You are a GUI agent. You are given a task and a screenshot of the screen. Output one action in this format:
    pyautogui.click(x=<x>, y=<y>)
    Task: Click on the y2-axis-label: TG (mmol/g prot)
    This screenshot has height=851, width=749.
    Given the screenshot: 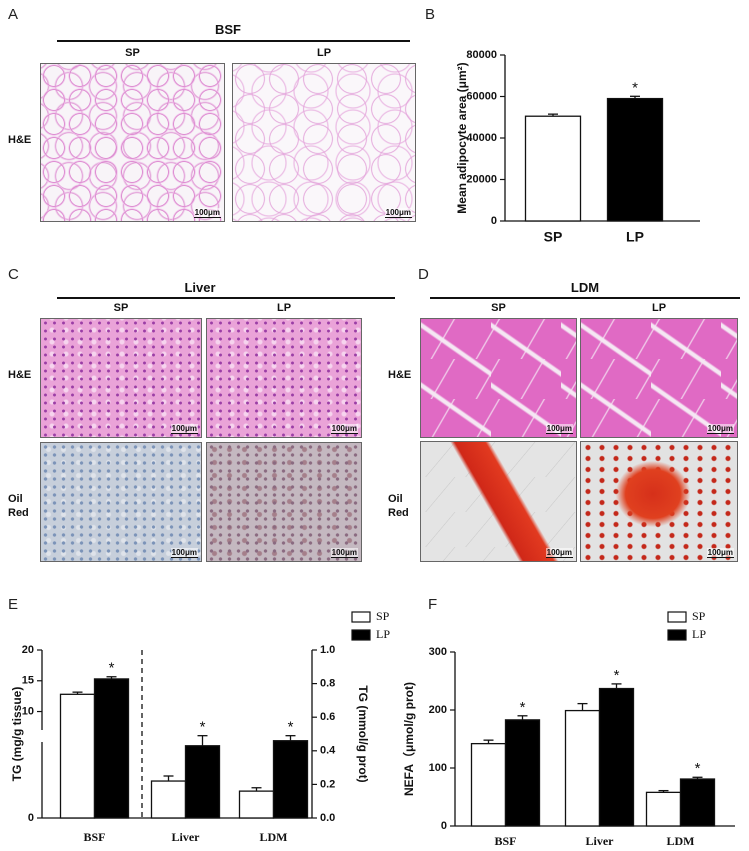 What is the action you would take?
    pyautogui.click(x=363, y=733)
    